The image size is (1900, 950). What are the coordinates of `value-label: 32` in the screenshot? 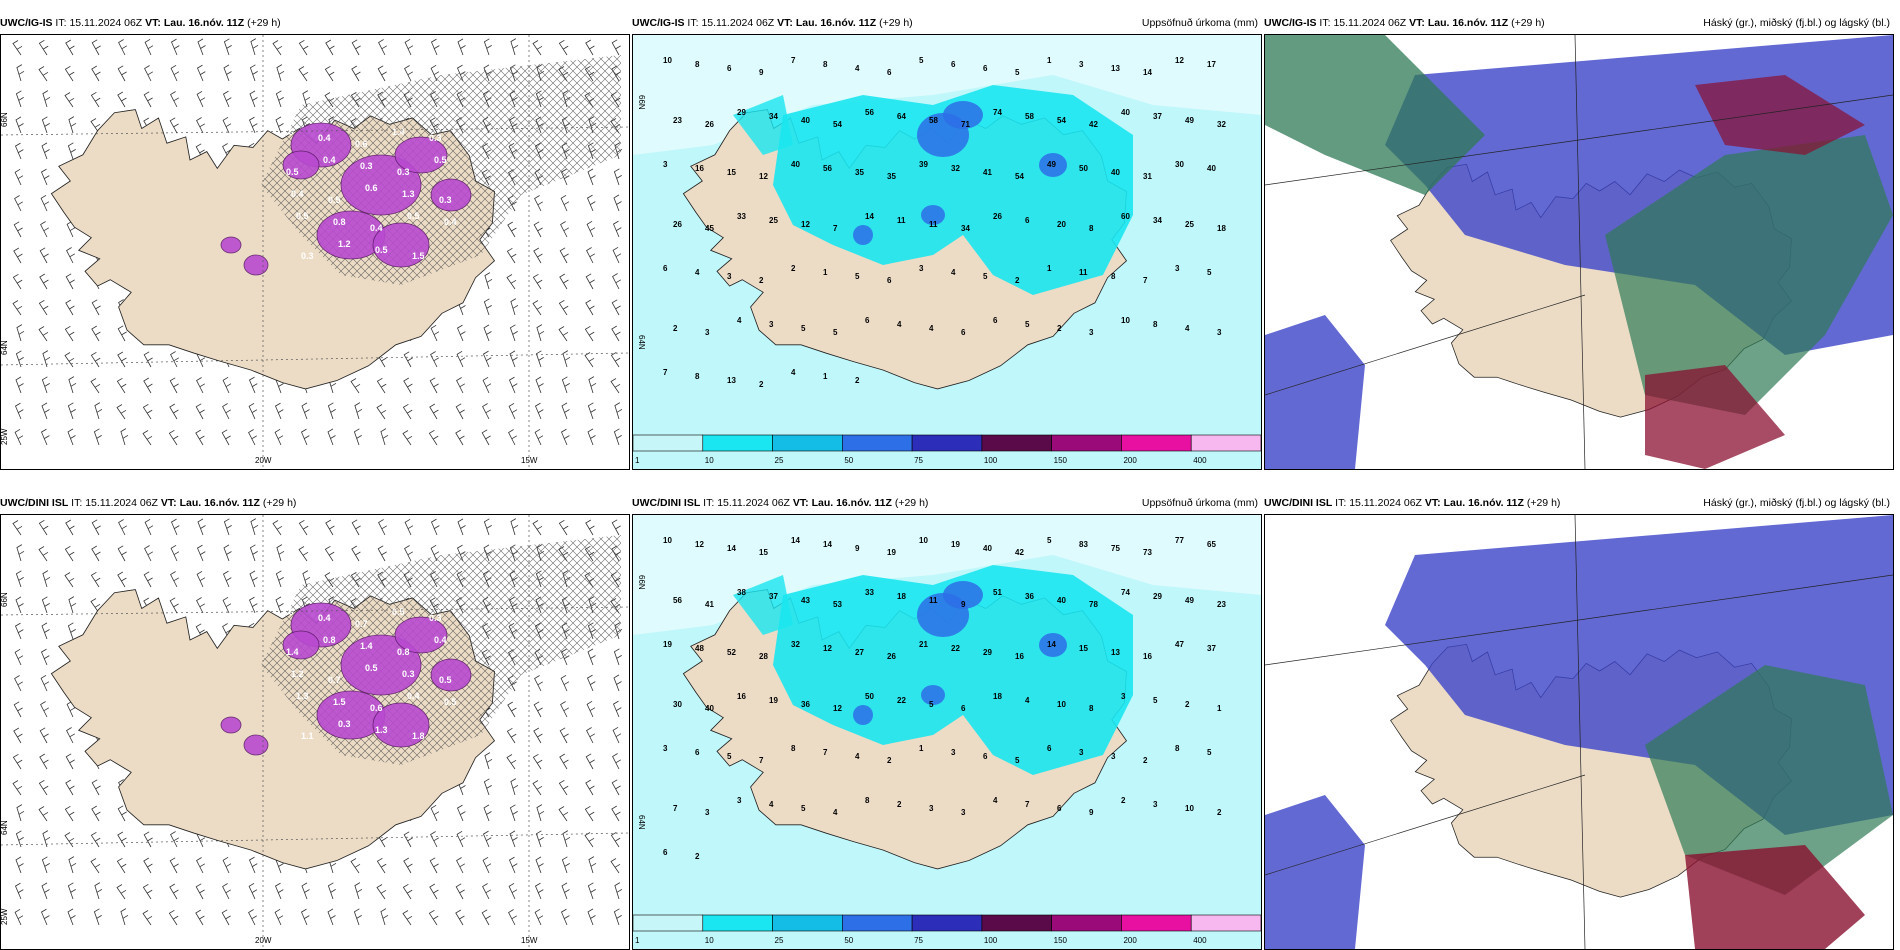 It's located at (955, 168).